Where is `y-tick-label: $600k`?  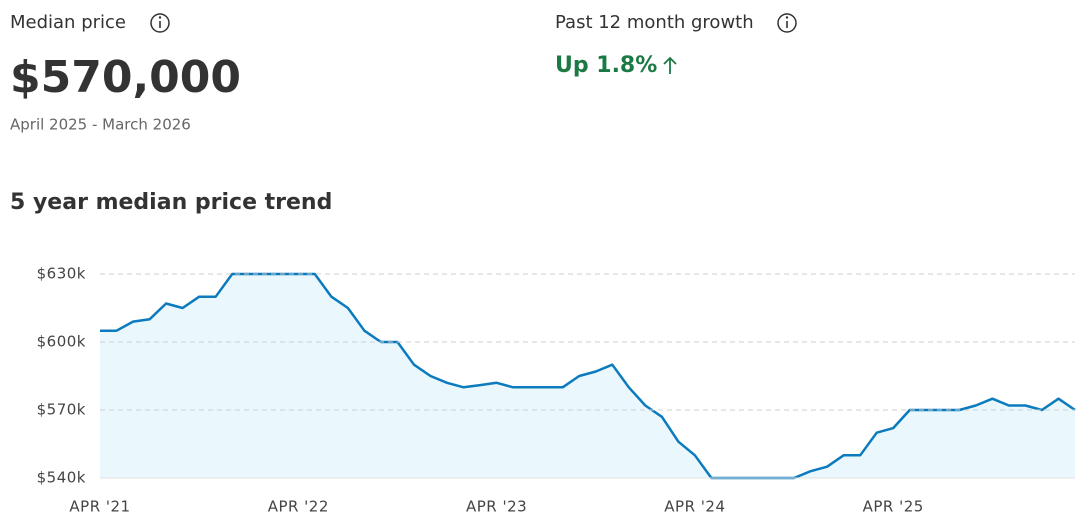
y-tick-label: $600k is located at coordinates (61, 342).